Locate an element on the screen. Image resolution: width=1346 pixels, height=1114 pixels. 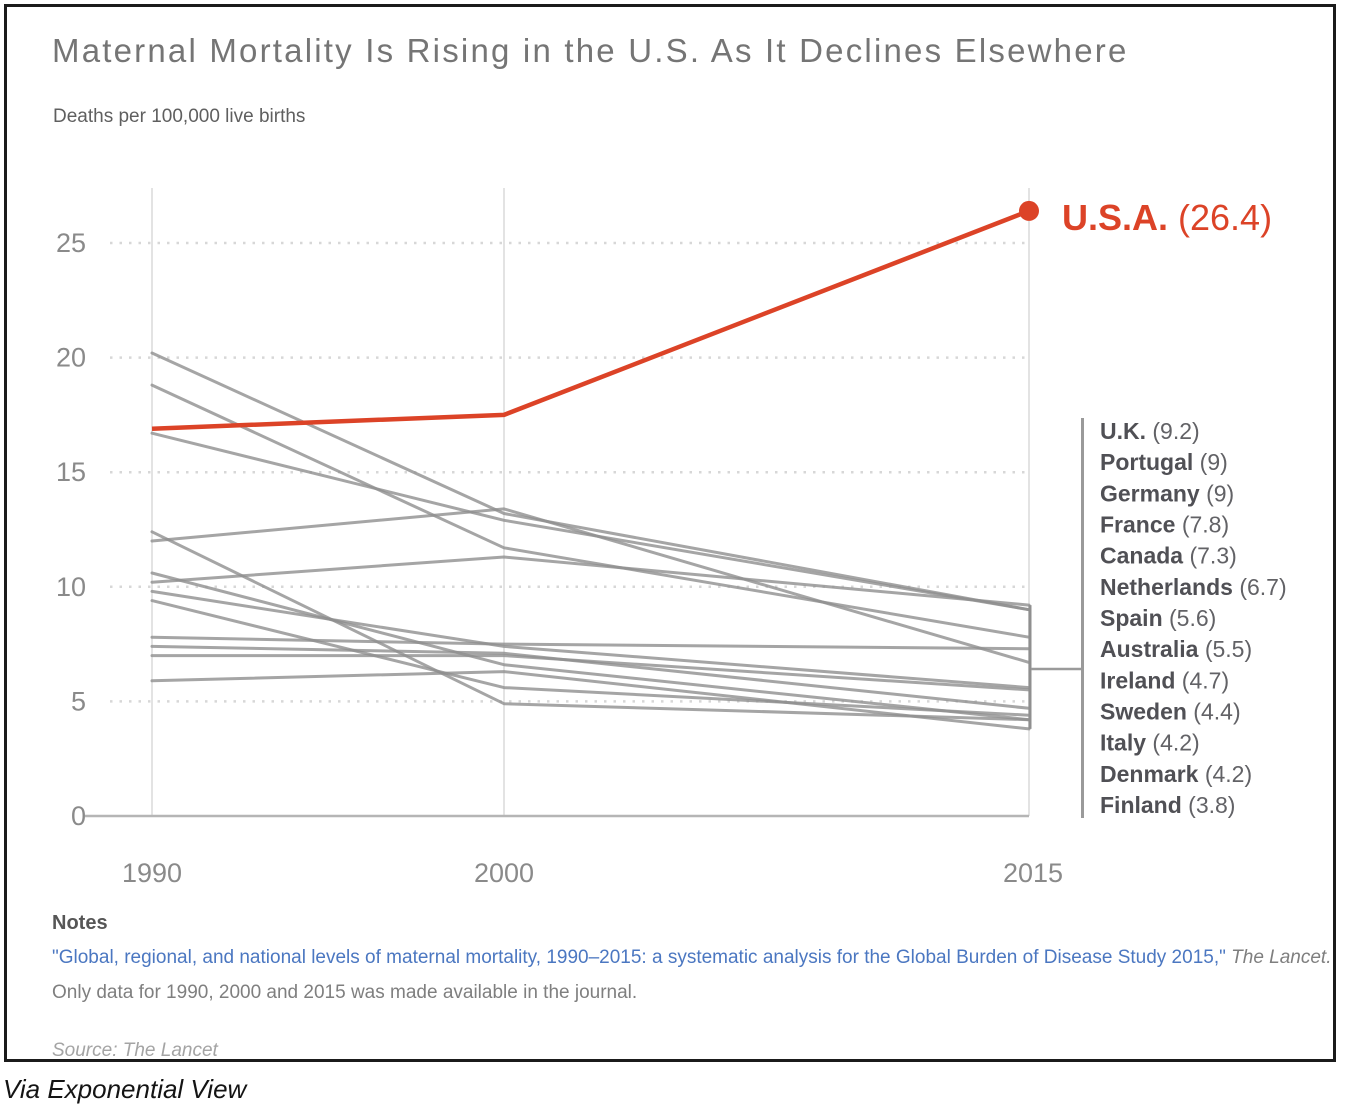
usa-label: U.S.A. (26.4) is located at coordinates (1167, 217).